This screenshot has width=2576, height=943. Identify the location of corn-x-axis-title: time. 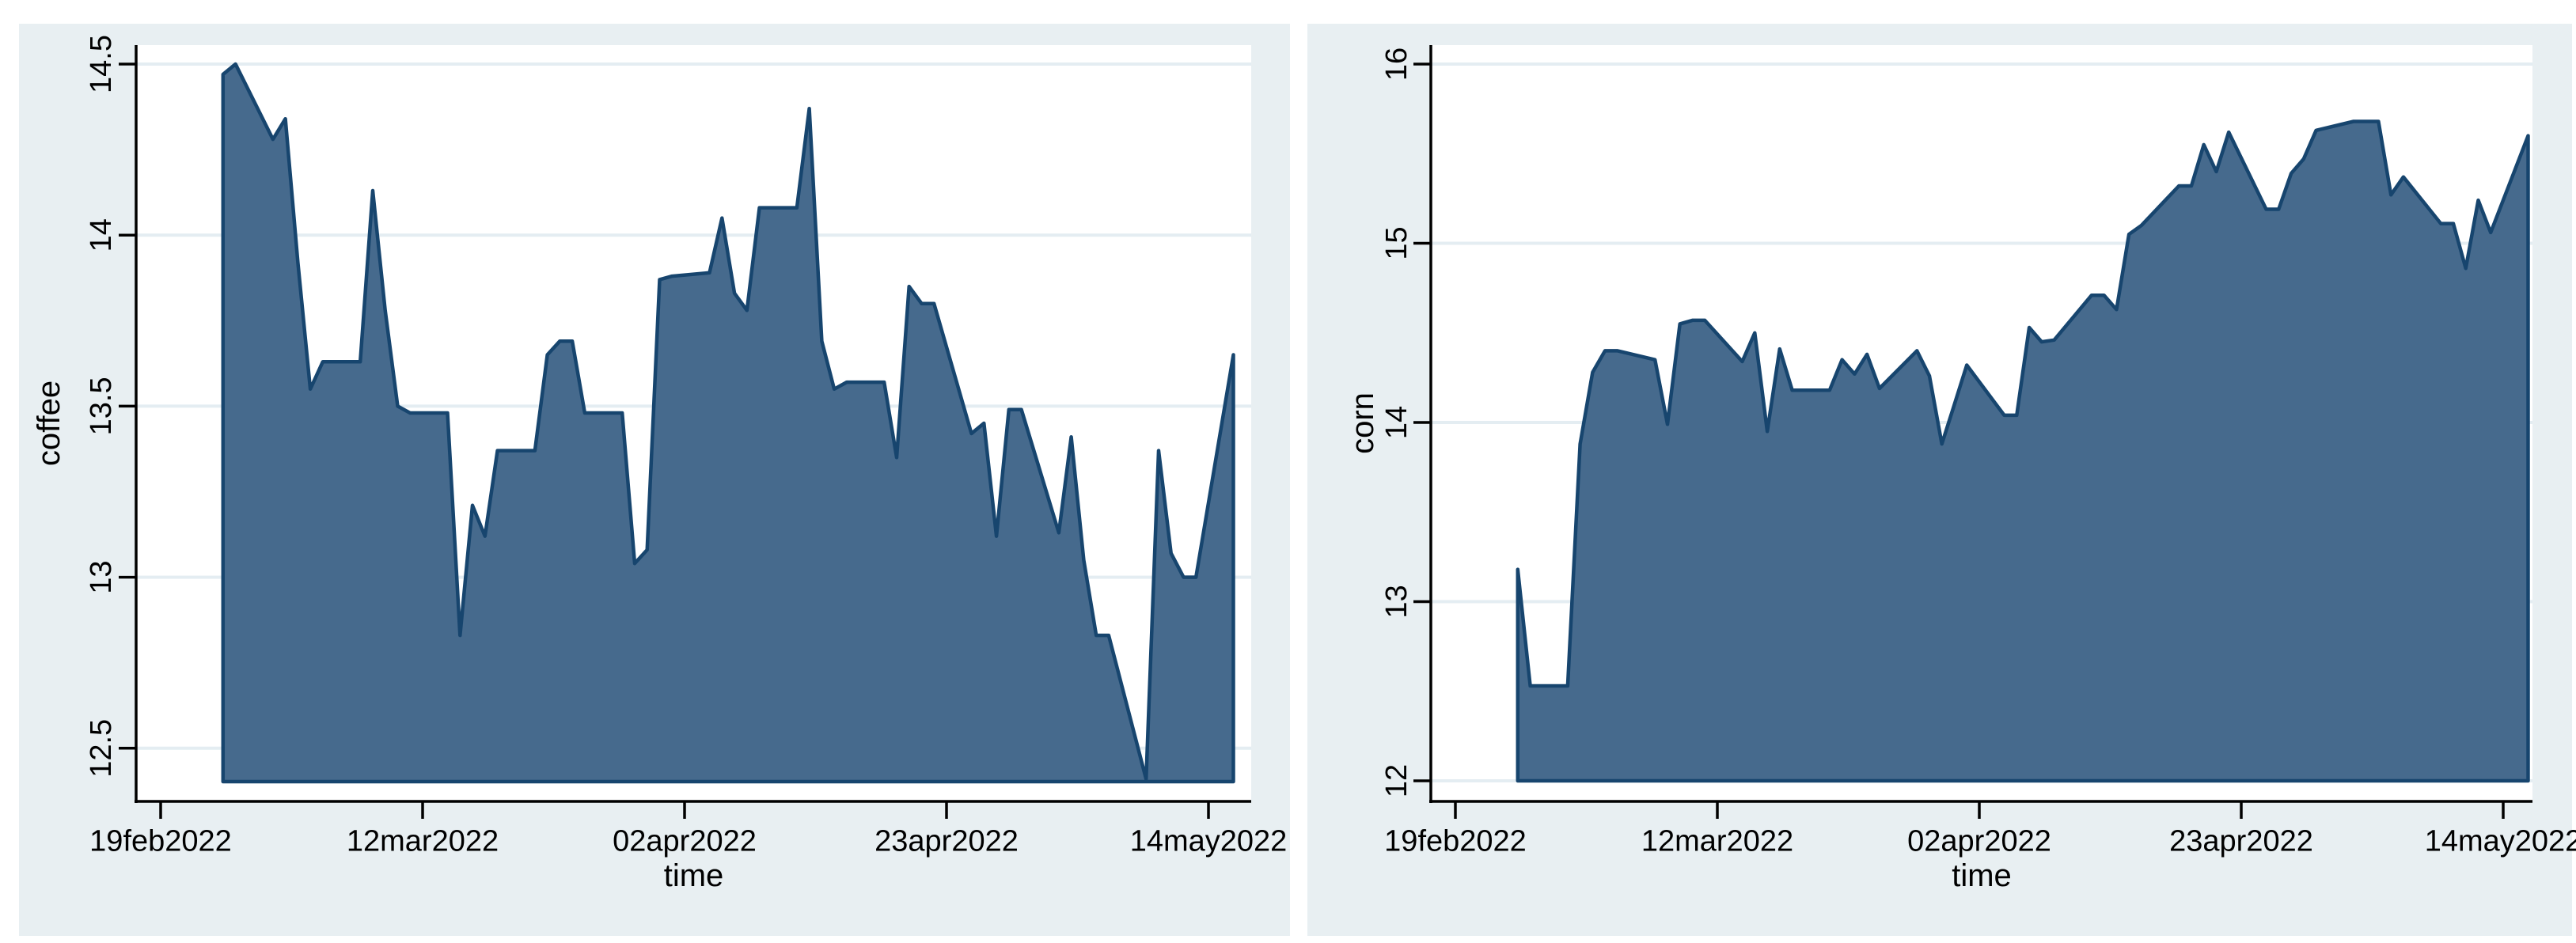
(1982, 875).